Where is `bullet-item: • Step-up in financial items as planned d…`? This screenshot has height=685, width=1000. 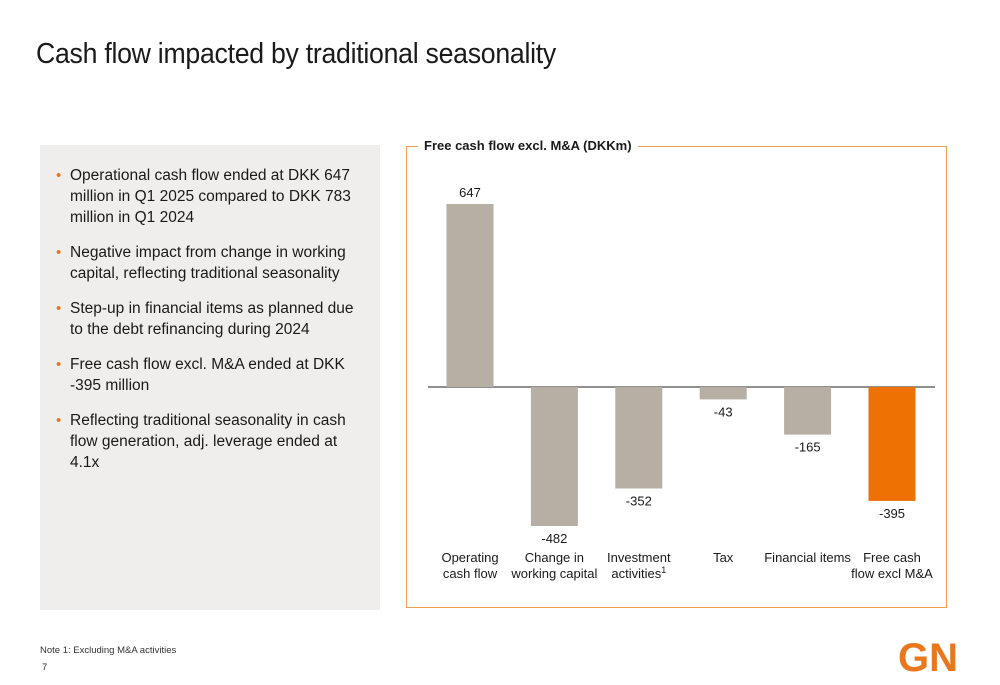 bullet-item: • Step-up in financial items as planned d… is located at coordinates (209, 319).